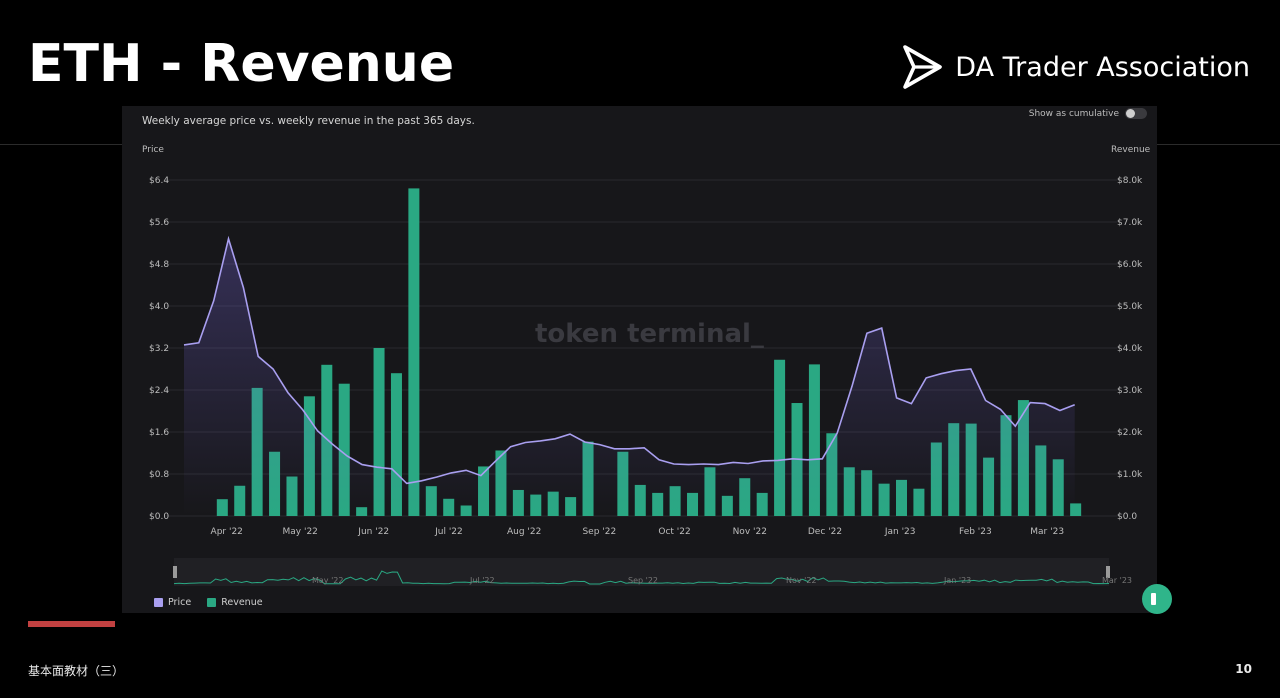  Describe the element at coordinates (649, 334) in the screenshot. I see `watermark: token terminal_` at that location.